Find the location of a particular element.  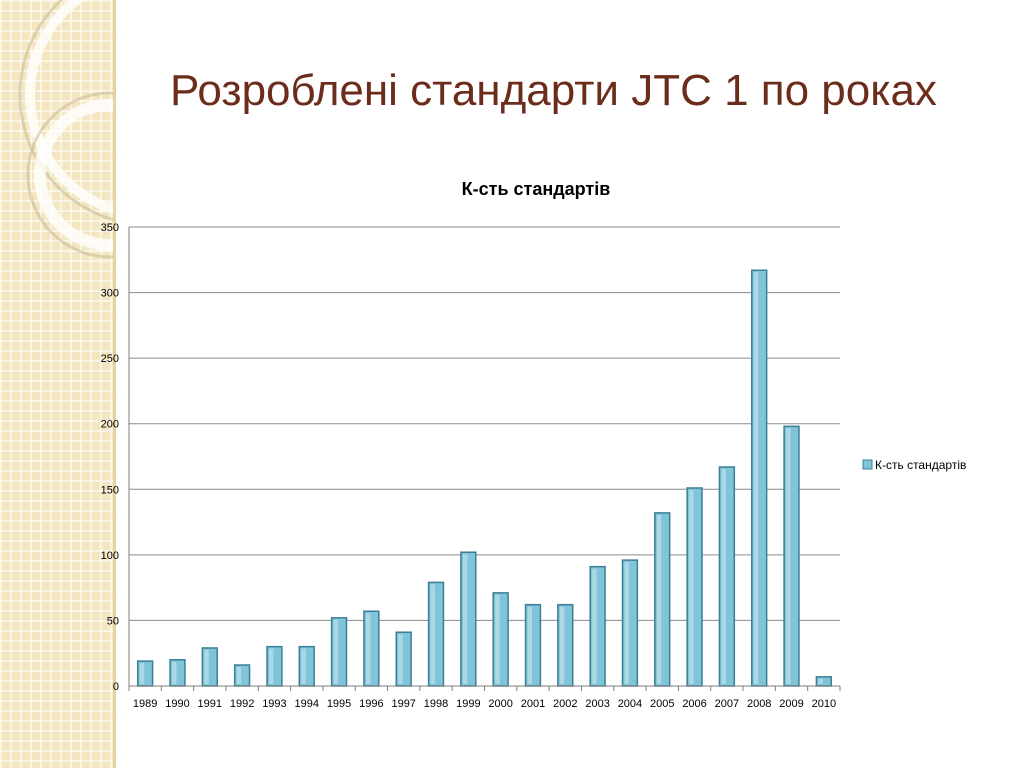

x-tick-label: 2010 is located at coordinates (824, 704).